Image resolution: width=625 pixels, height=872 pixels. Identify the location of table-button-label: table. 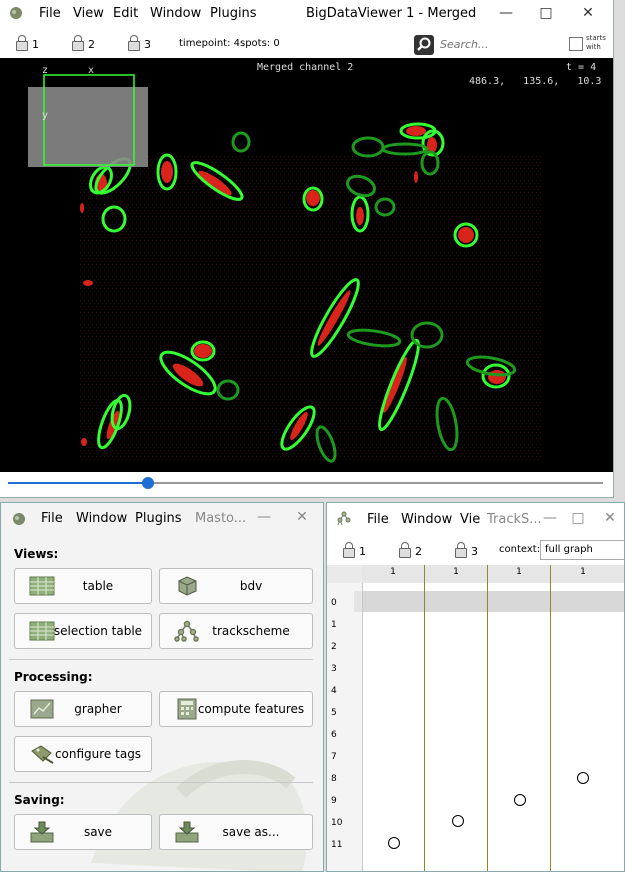
(98, 586).